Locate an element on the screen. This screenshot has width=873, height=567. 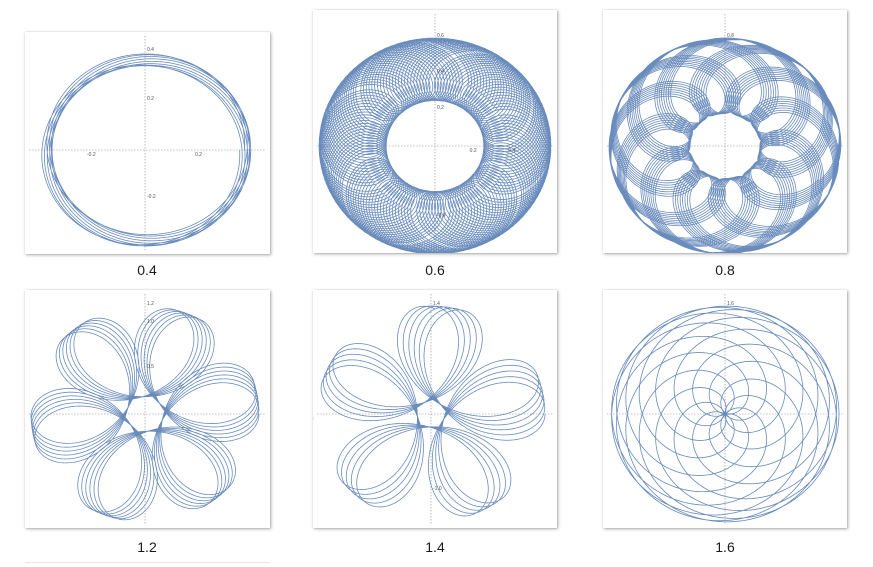
plot-tile-2: 0.6 0.4 0.2 -0.4 0.2 0.4 is located at coordinates (435, 131).